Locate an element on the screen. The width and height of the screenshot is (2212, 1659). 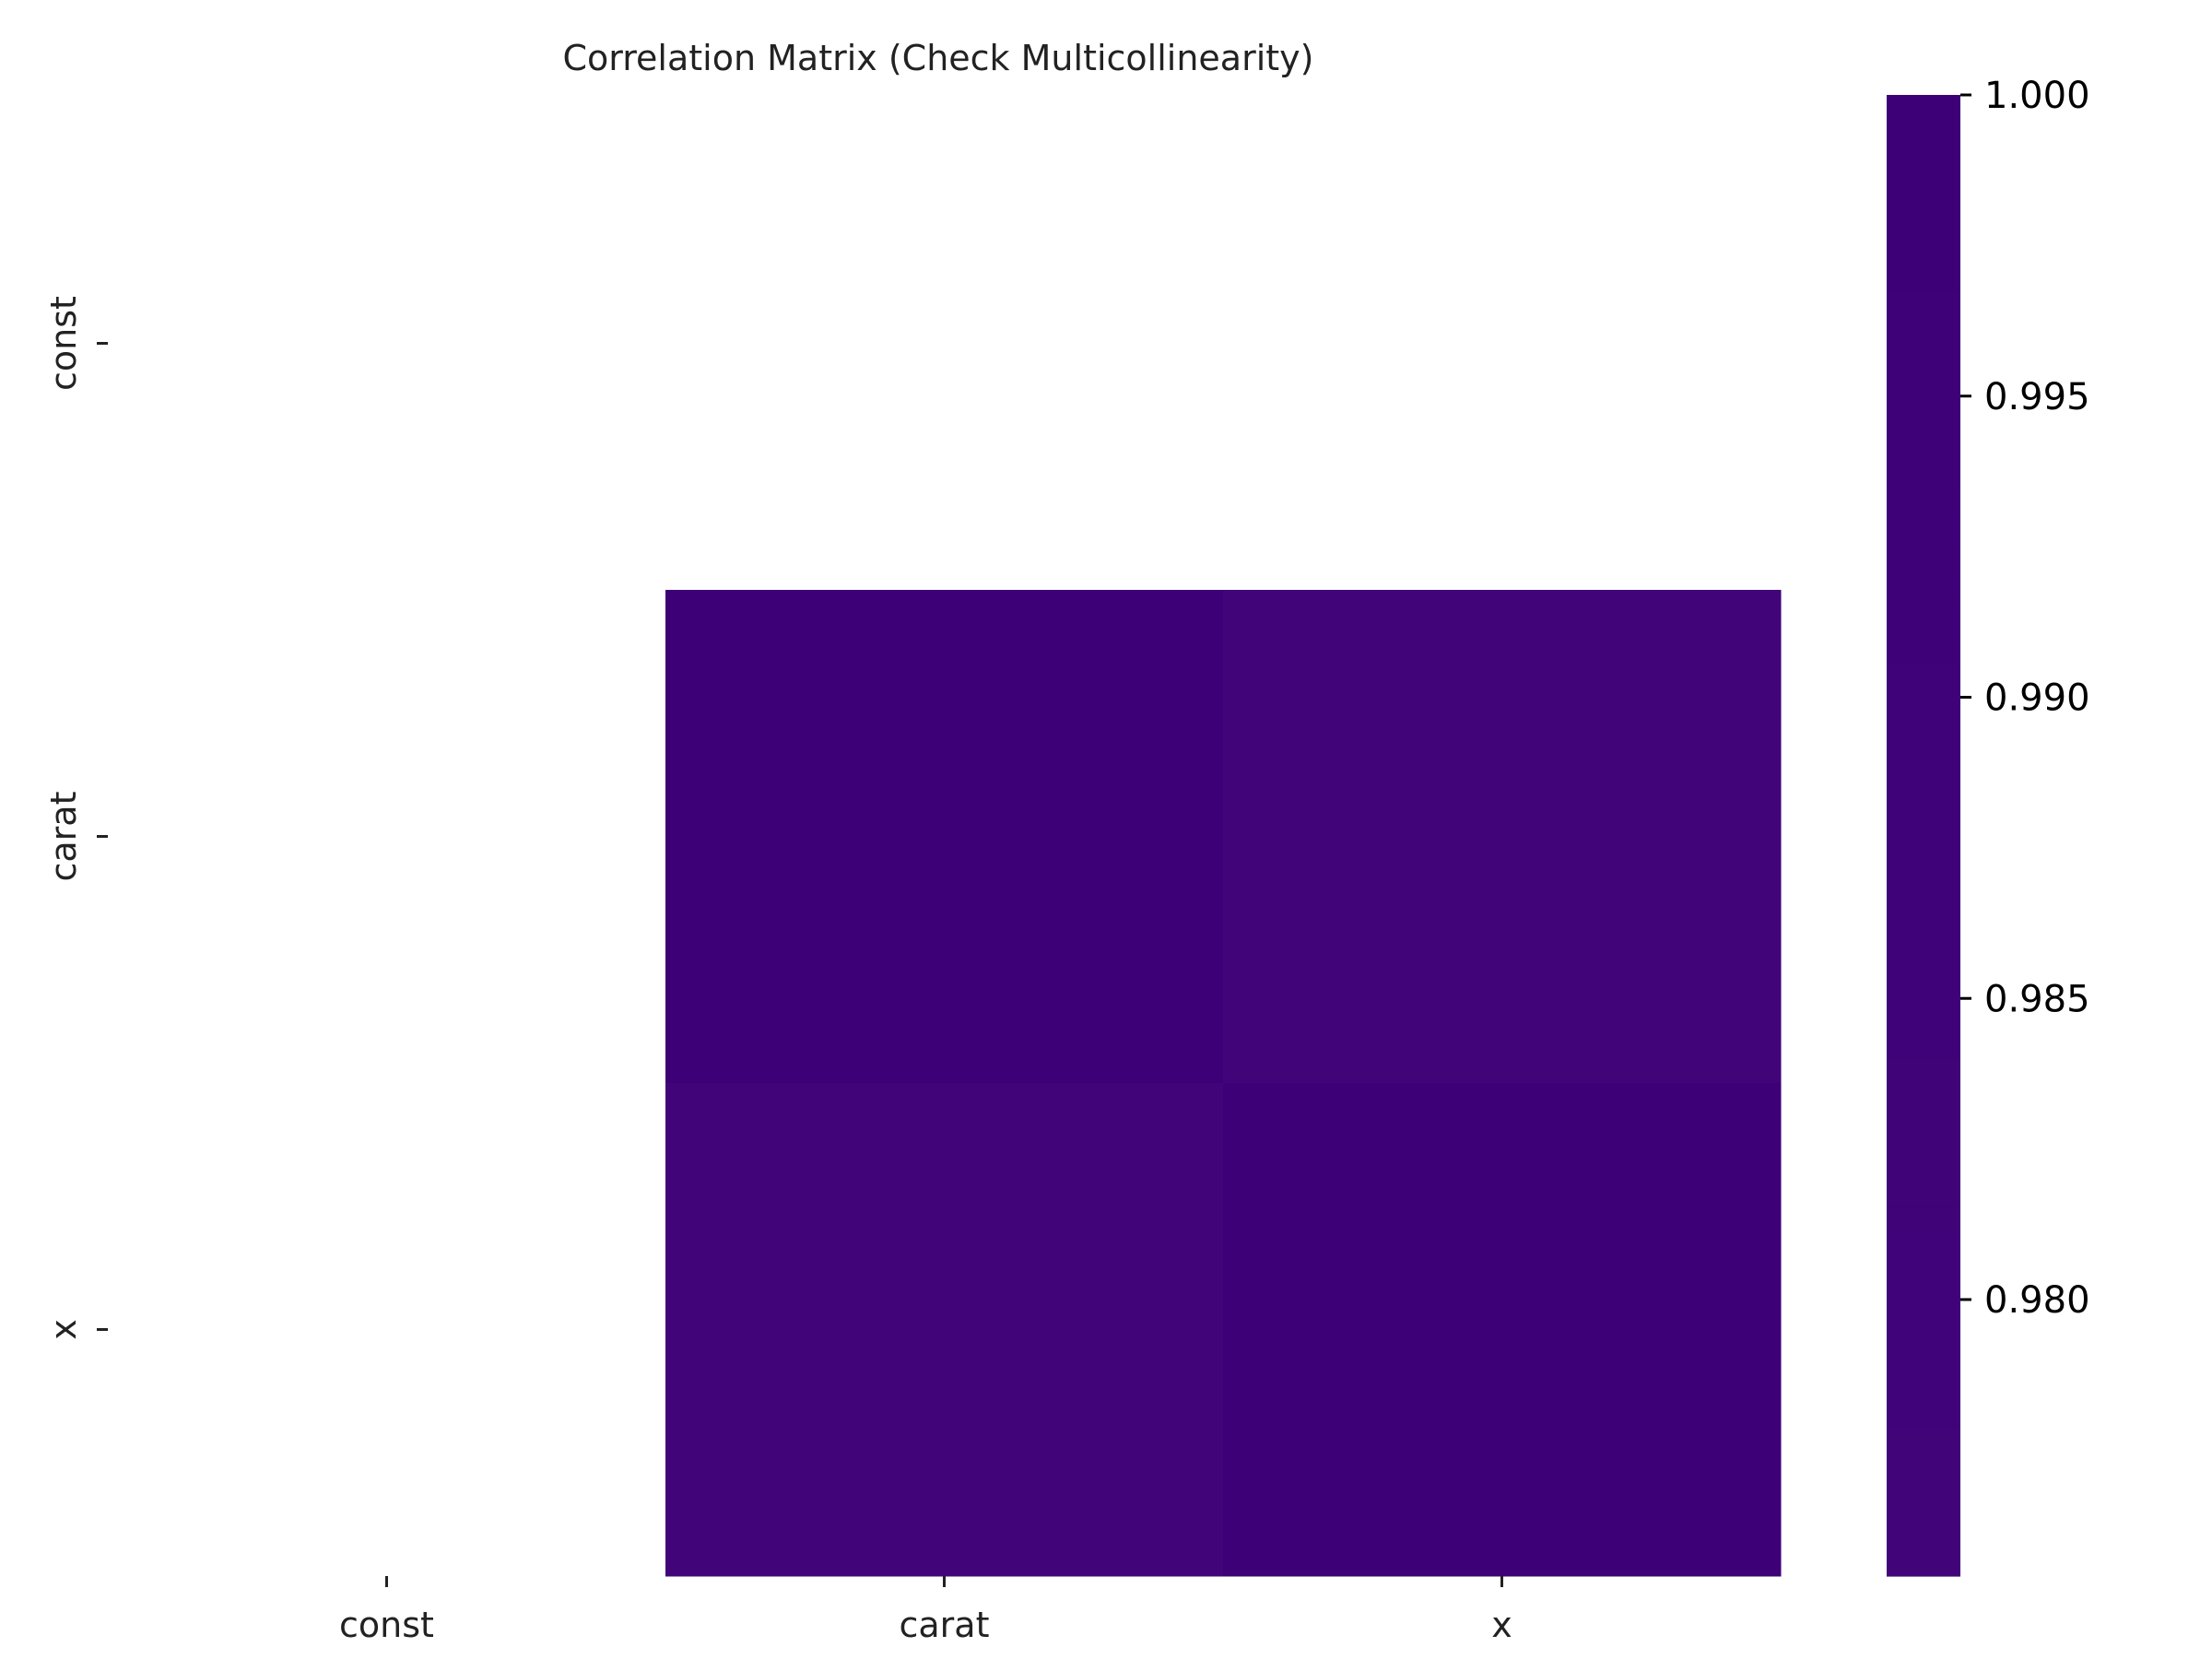
heatmap-cell-x-carat is located at coordinates (944, 1330).